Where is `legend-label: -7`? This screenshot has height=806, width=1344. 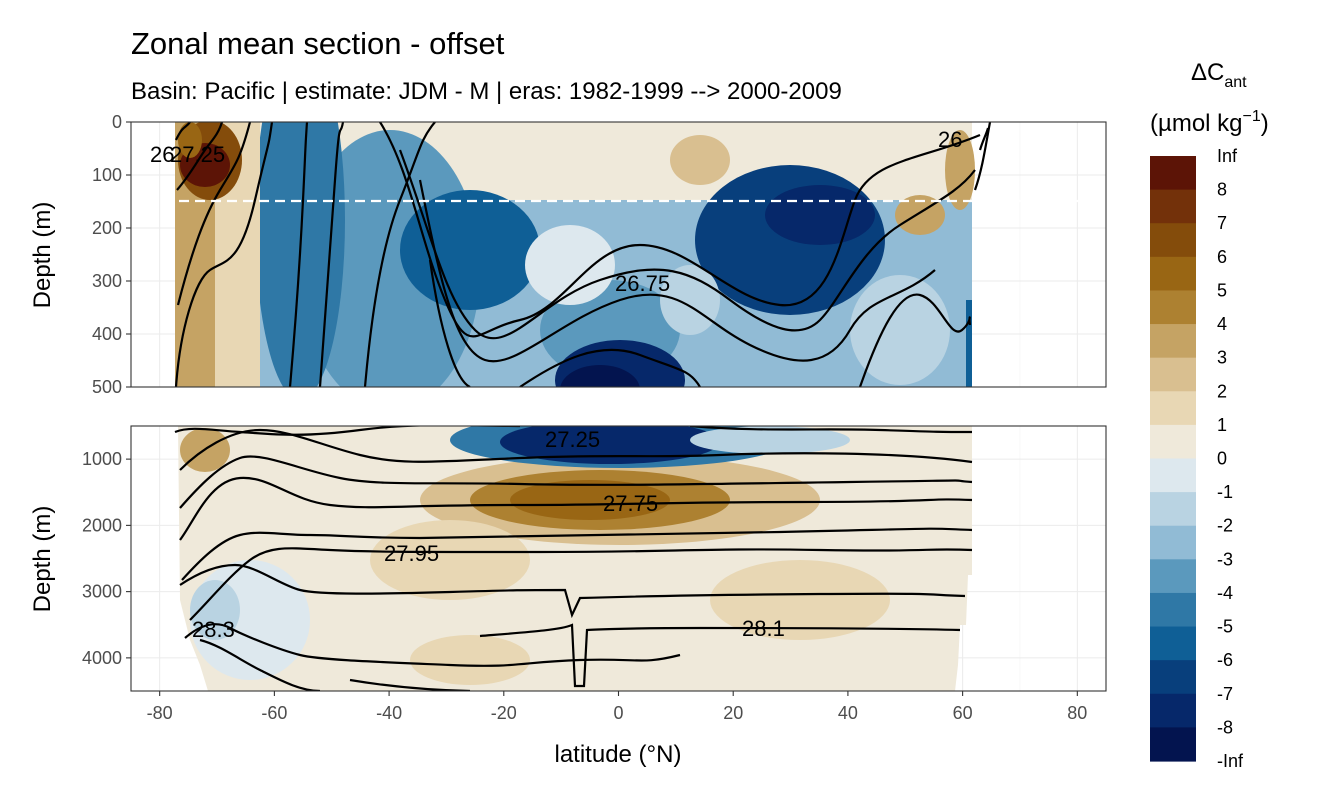
legend-label: -7 is located at coordinates (1225, 694).